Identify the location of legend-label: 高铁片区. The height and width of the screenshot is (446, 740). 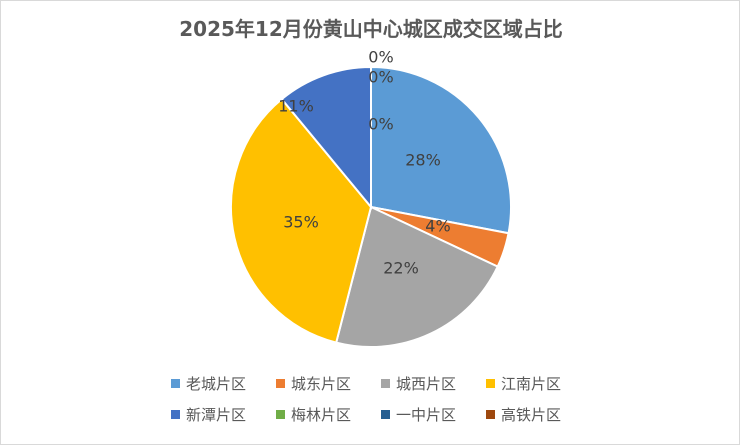
(531, 415).